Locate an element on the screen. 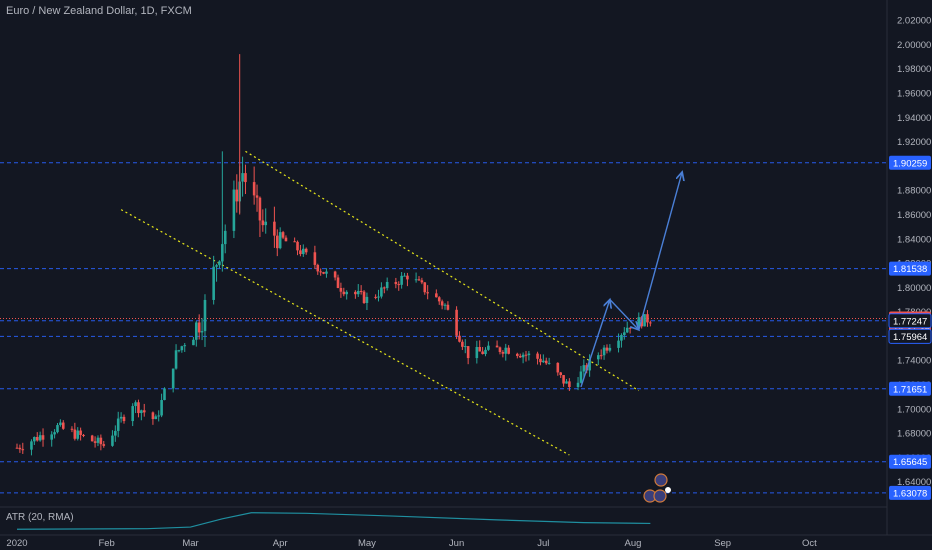 The width and height of the screenshot is (932, 550). price-tick-label: 1.98000 is located at coordinates (914, 69).